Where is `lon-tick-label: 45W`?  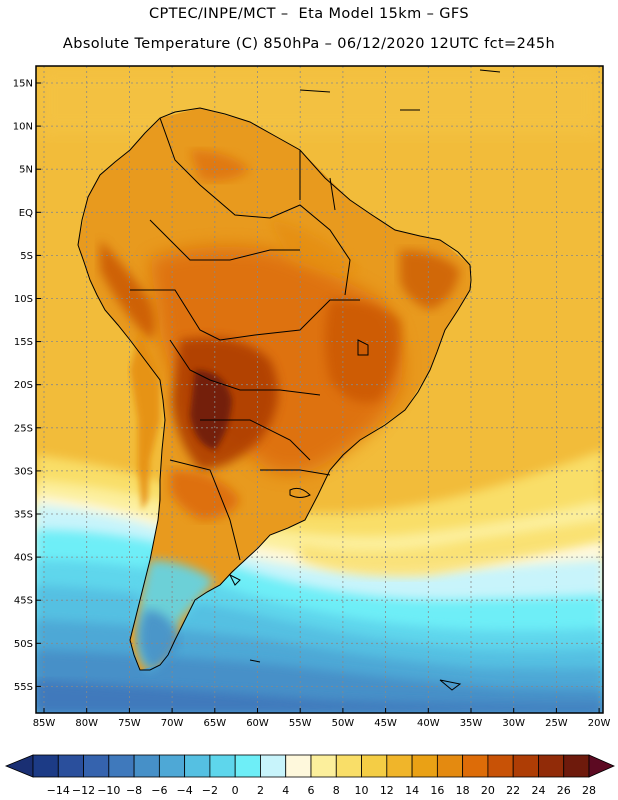
lon-tick-label: 45W is located at coordinates (385, 723).